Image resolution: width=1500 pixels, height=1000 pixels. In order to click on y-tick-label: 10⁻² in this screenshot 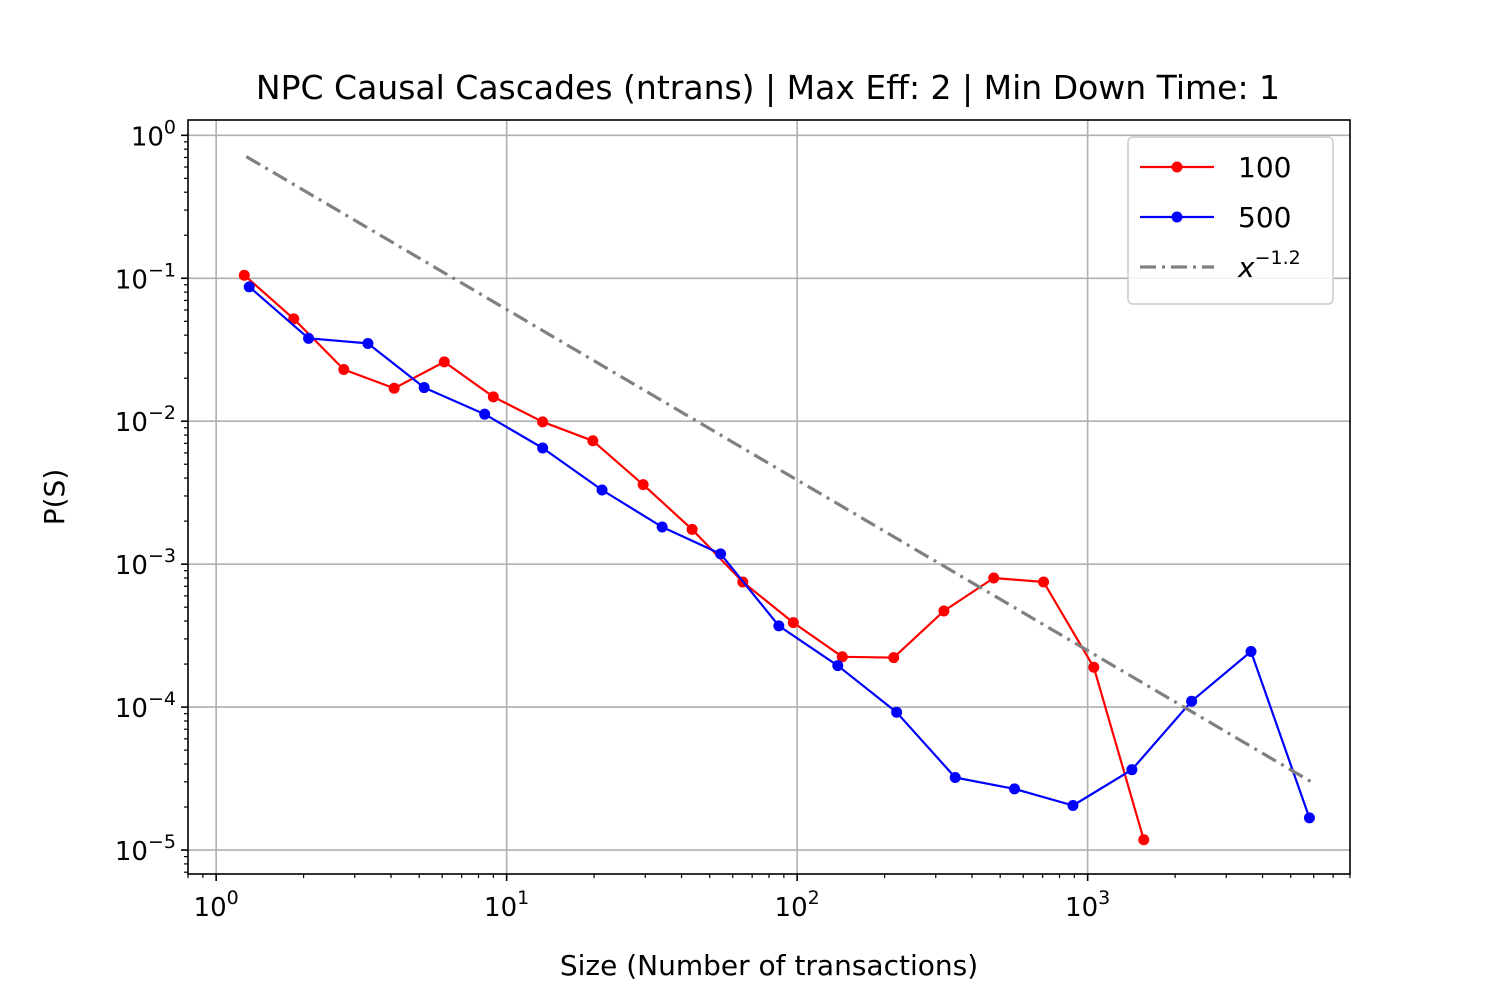, I will do `click(145, 420)`.